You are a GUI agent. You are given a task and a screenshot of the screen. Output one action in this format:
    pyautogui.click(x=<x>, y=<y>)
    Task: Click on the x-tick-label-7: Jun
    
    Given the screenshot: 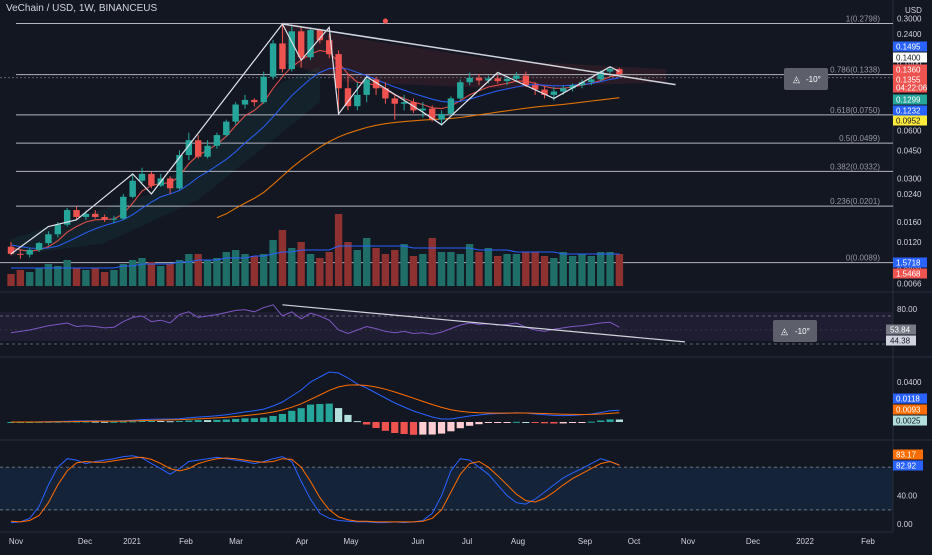 What is the action you would take?
    pyautogui.click(x=418, y=541)
    